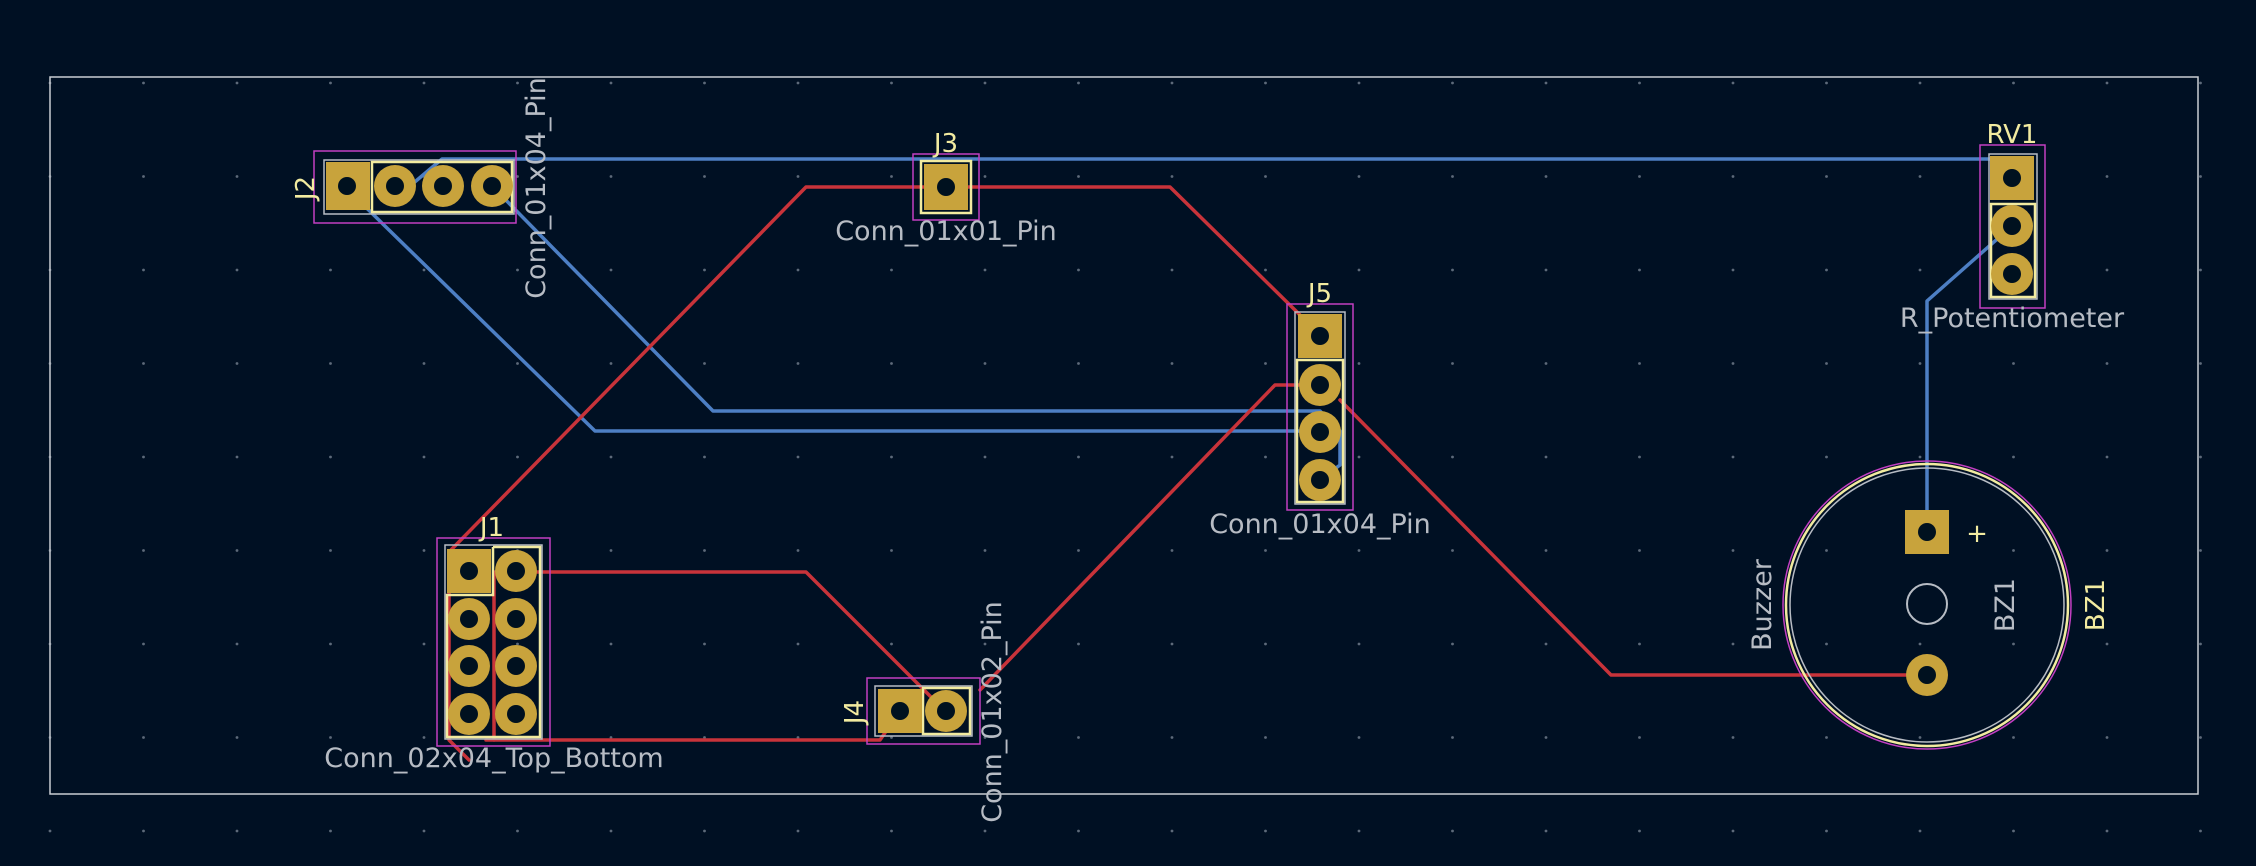  I want to click on footprint-bz1: + BZ1 BZ1 Buzzer, so click(1929, 605).